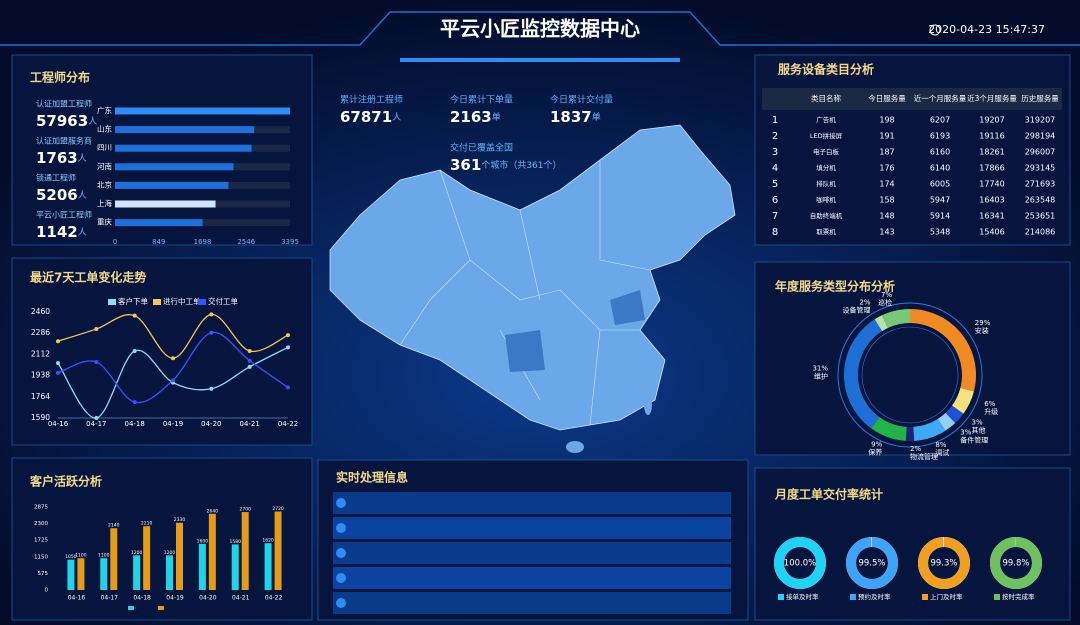 This screenshot has width=1080, height=625. Describe the element at coordinates (875, 451) in the screenshot. I see `slice-label: 保养` at that location.